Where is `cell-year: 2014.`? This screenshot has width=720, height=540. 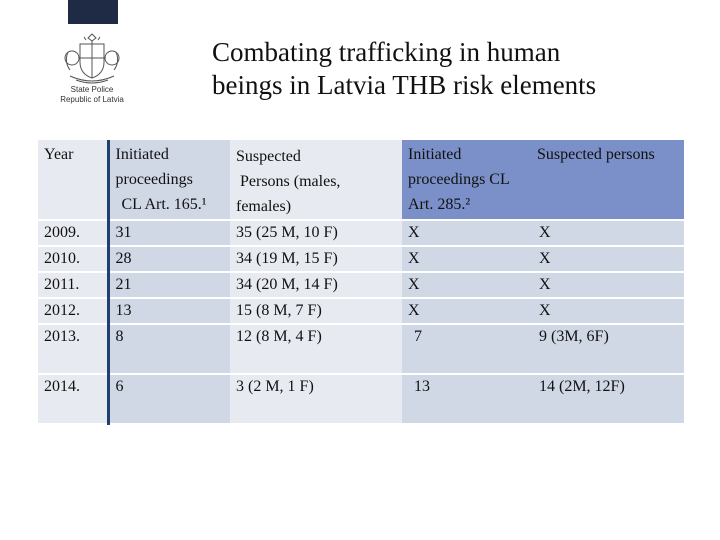 cell-year: 2014. is located at coordinates (73, 399).